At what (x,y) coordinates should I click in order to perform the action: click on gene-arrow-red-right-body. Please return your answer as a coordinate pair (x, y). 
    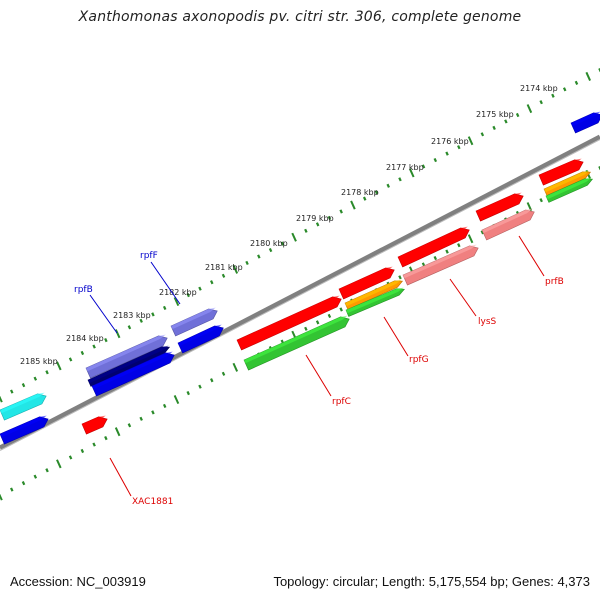
    Looking at the image, I should click on (561, 172).